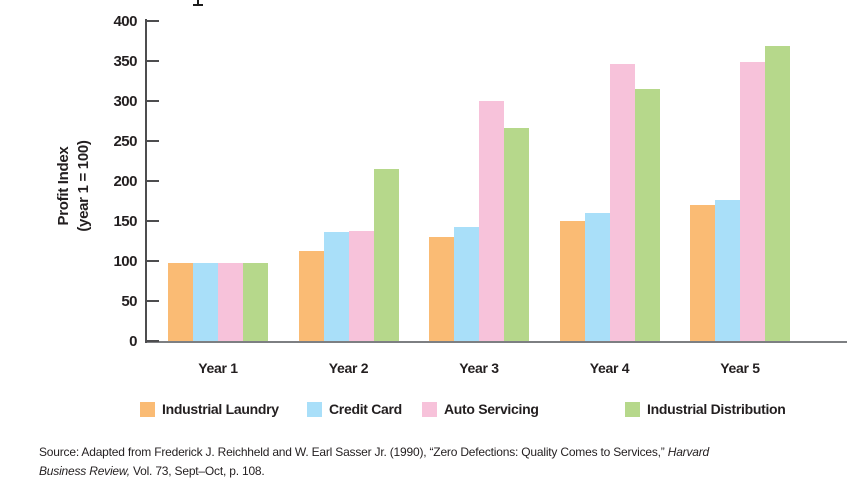  What do you see at coordinates (125, 141) in the screenshot?
I see `y-tick-label: 250` at bounding box center [125, 141].